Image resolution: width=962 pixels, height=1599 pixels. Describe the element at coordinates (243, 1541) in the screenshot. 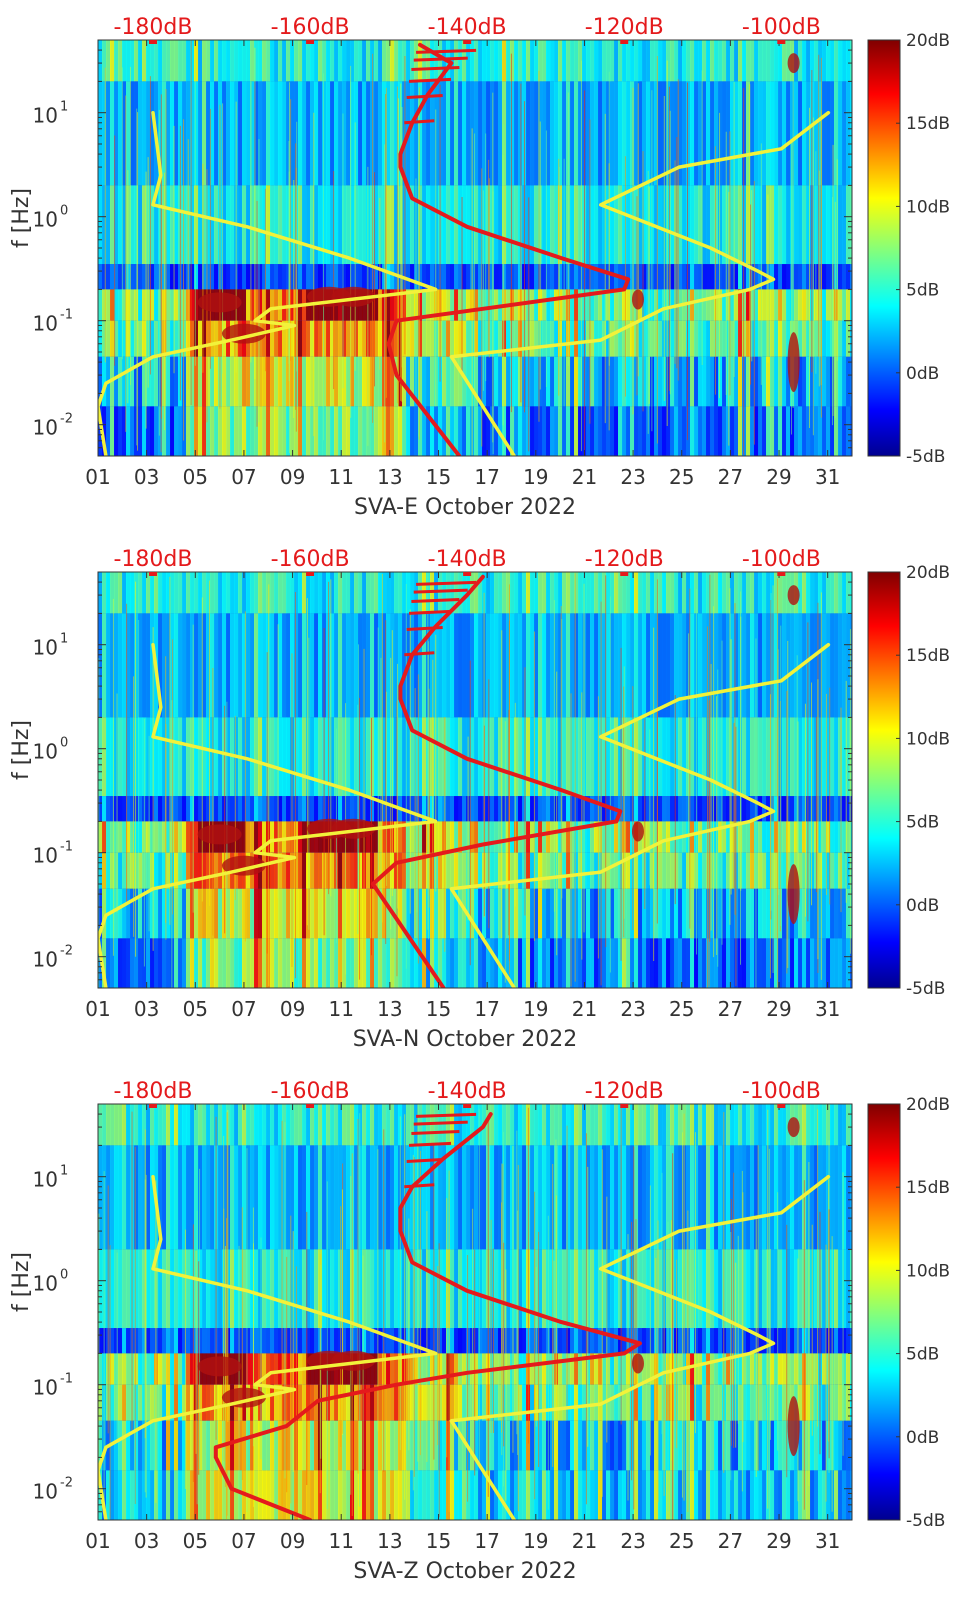

I see `x-tick-label: 07` at that location.